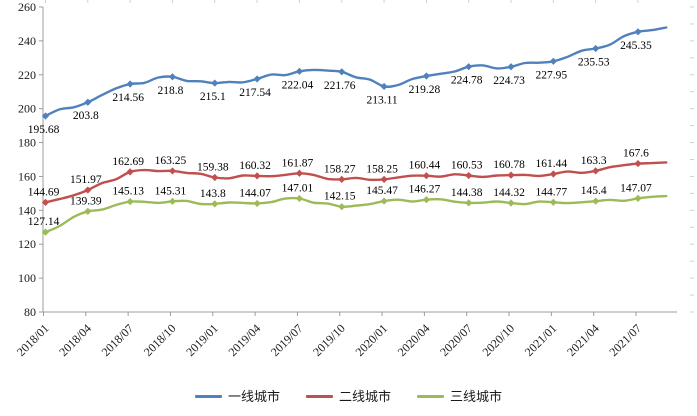  What do you see at coordinates (467, 166) in the screenshot?
I see `data-label: 160.53` at bounding box center [467, 166].